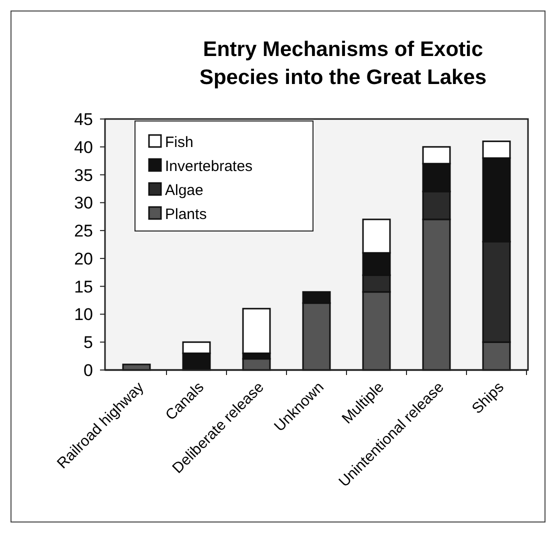 The height and width of the screenshot is (533, 556). I want to click on y-tick-label: 30, so click(83, 203).